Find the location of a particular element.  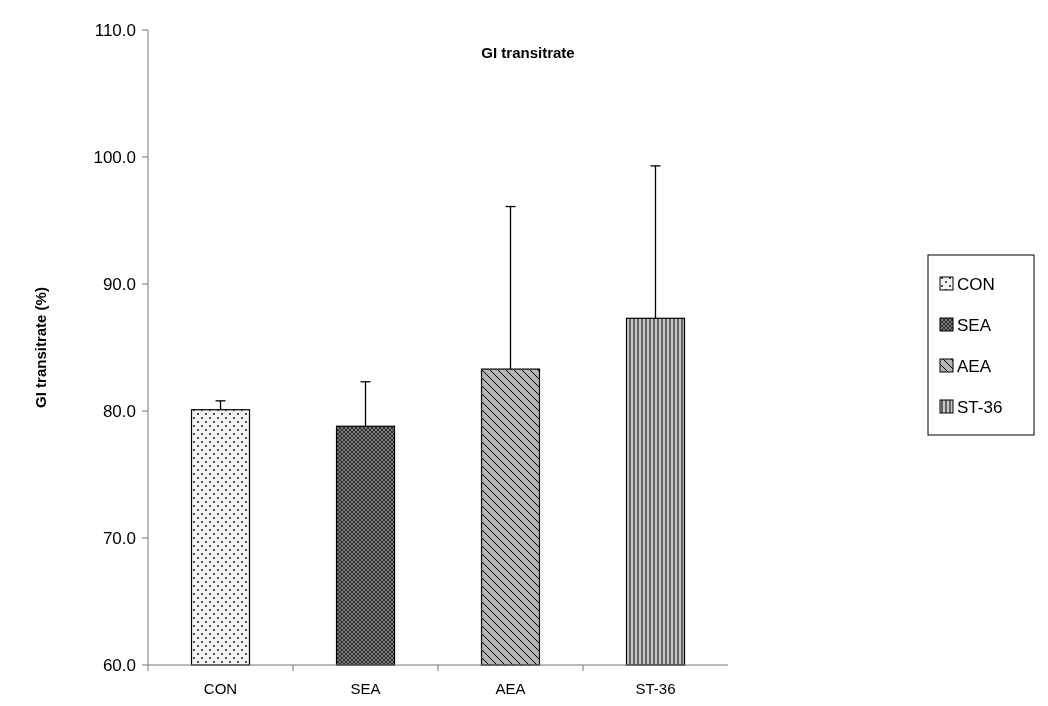

y-tick-label: 100.0 is located at coordinates (114, 157).